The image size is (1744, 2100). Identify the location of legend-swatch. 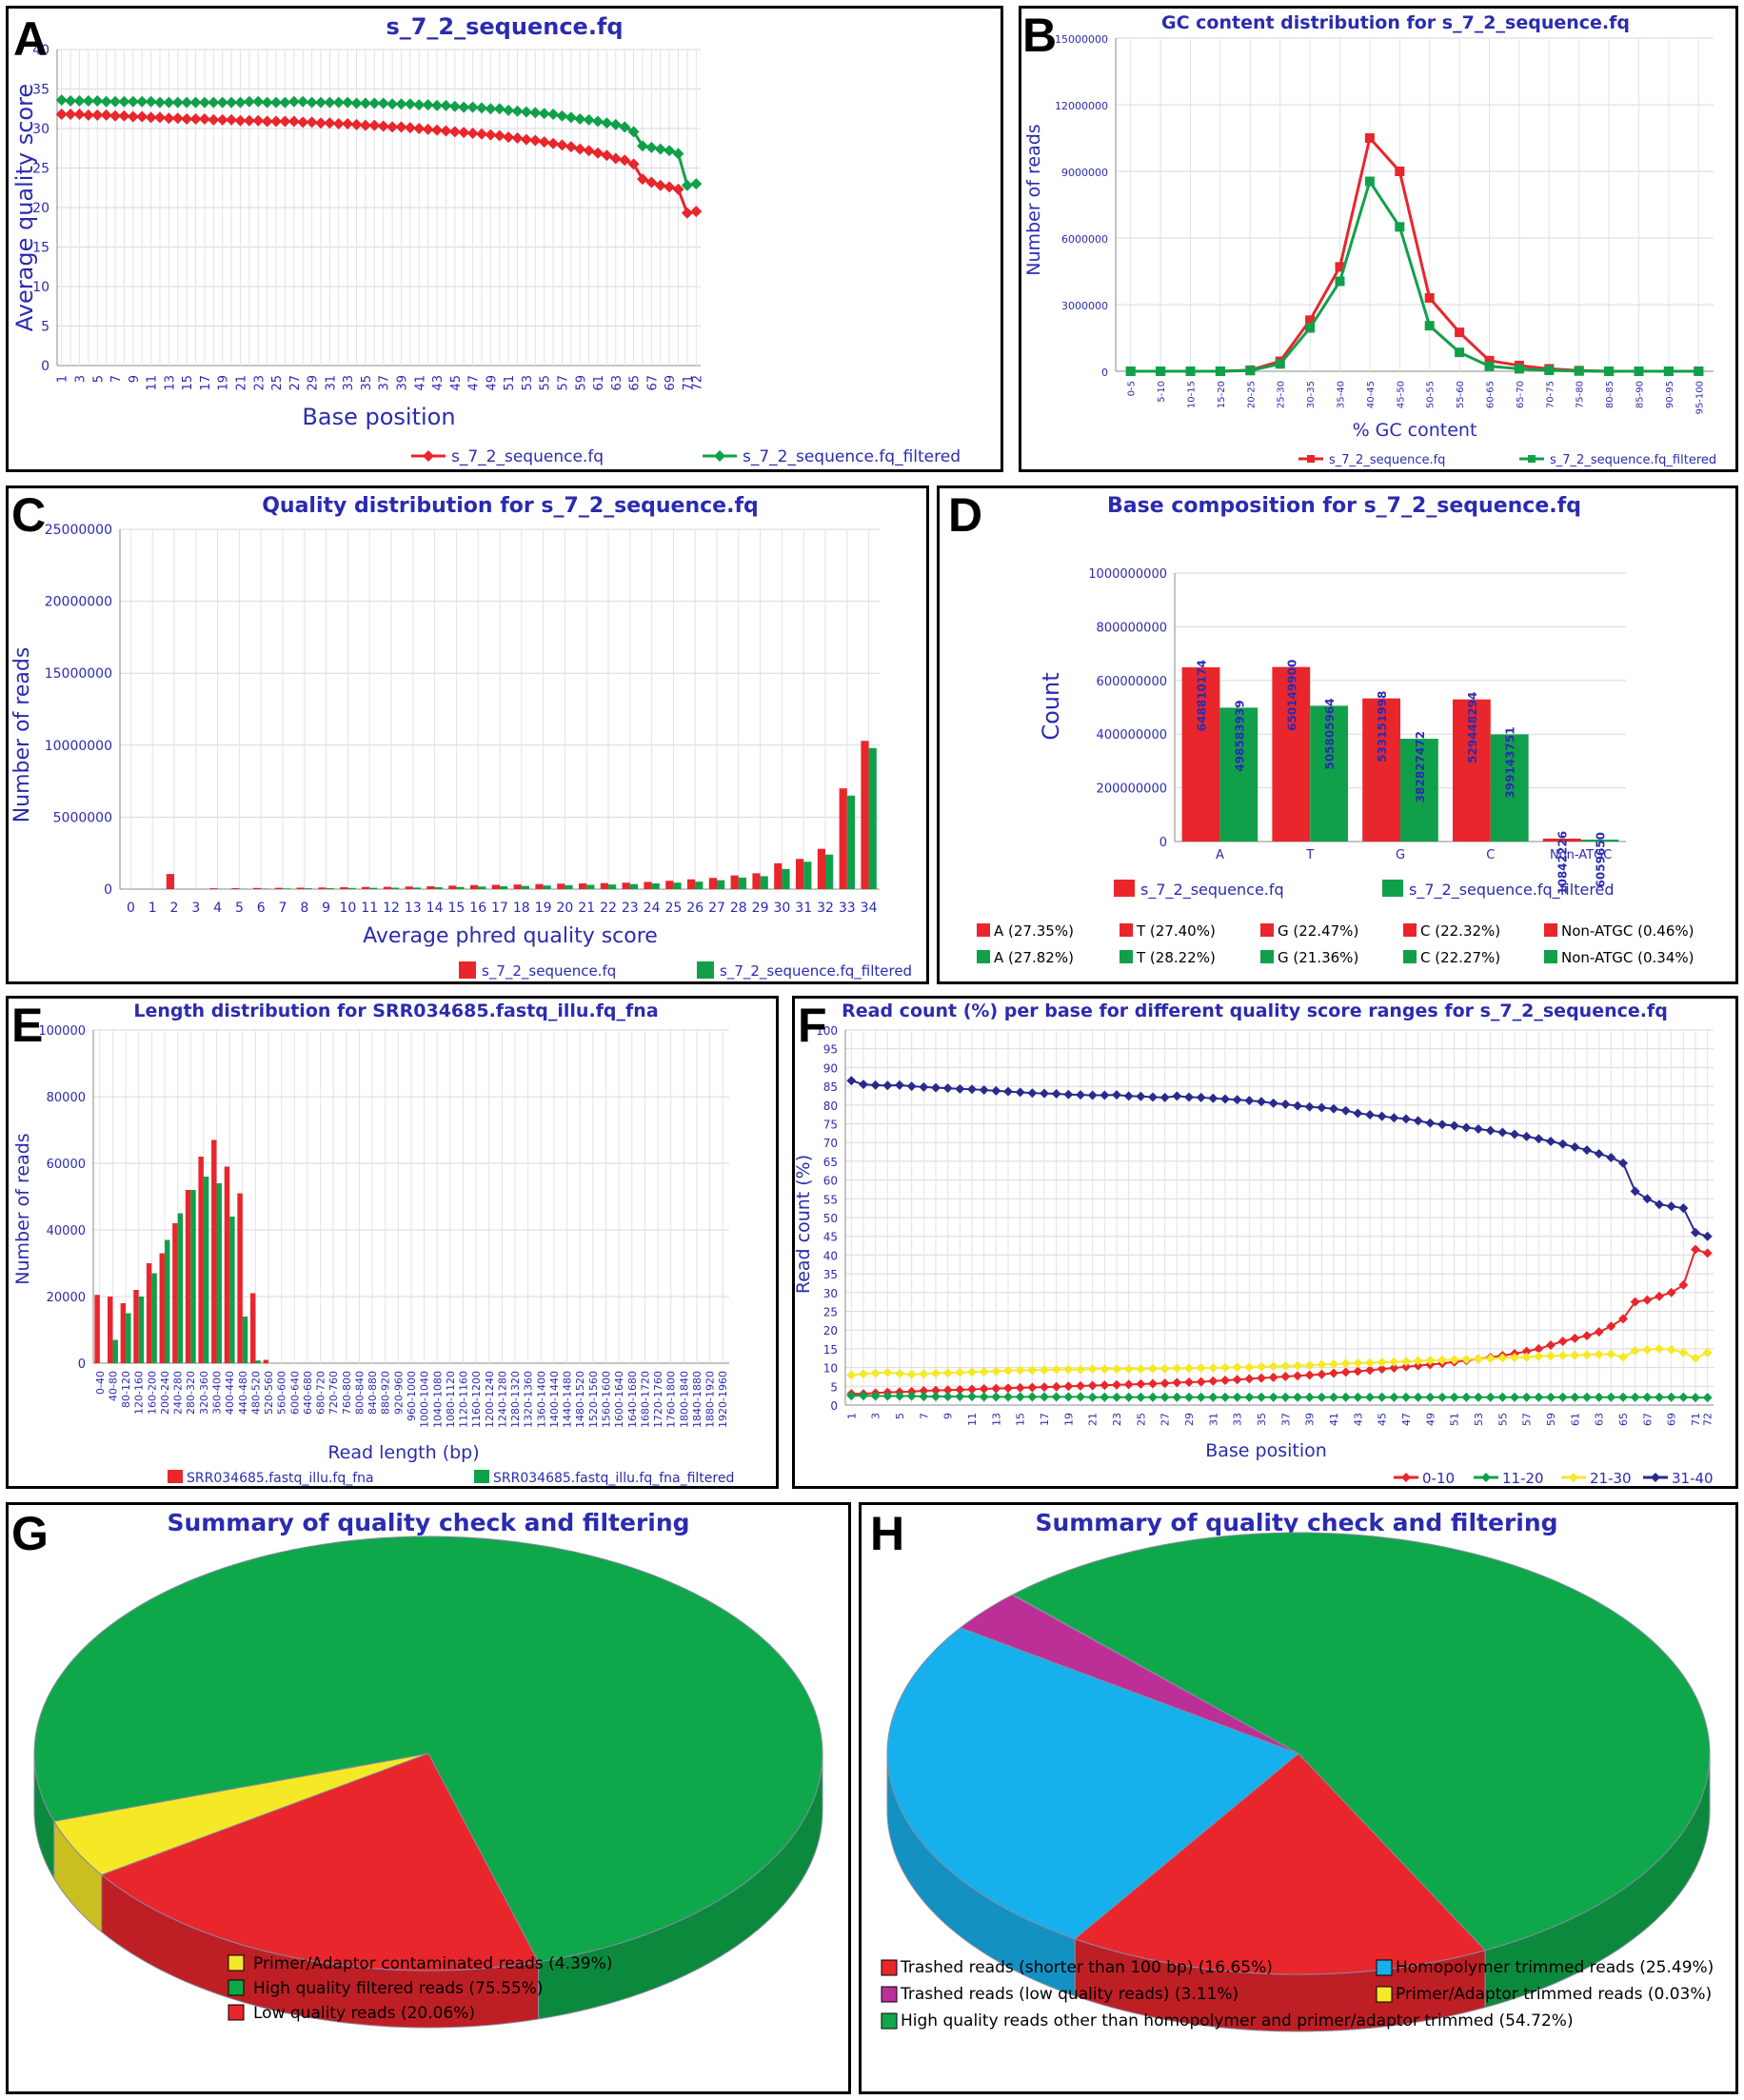
(1125, 889).